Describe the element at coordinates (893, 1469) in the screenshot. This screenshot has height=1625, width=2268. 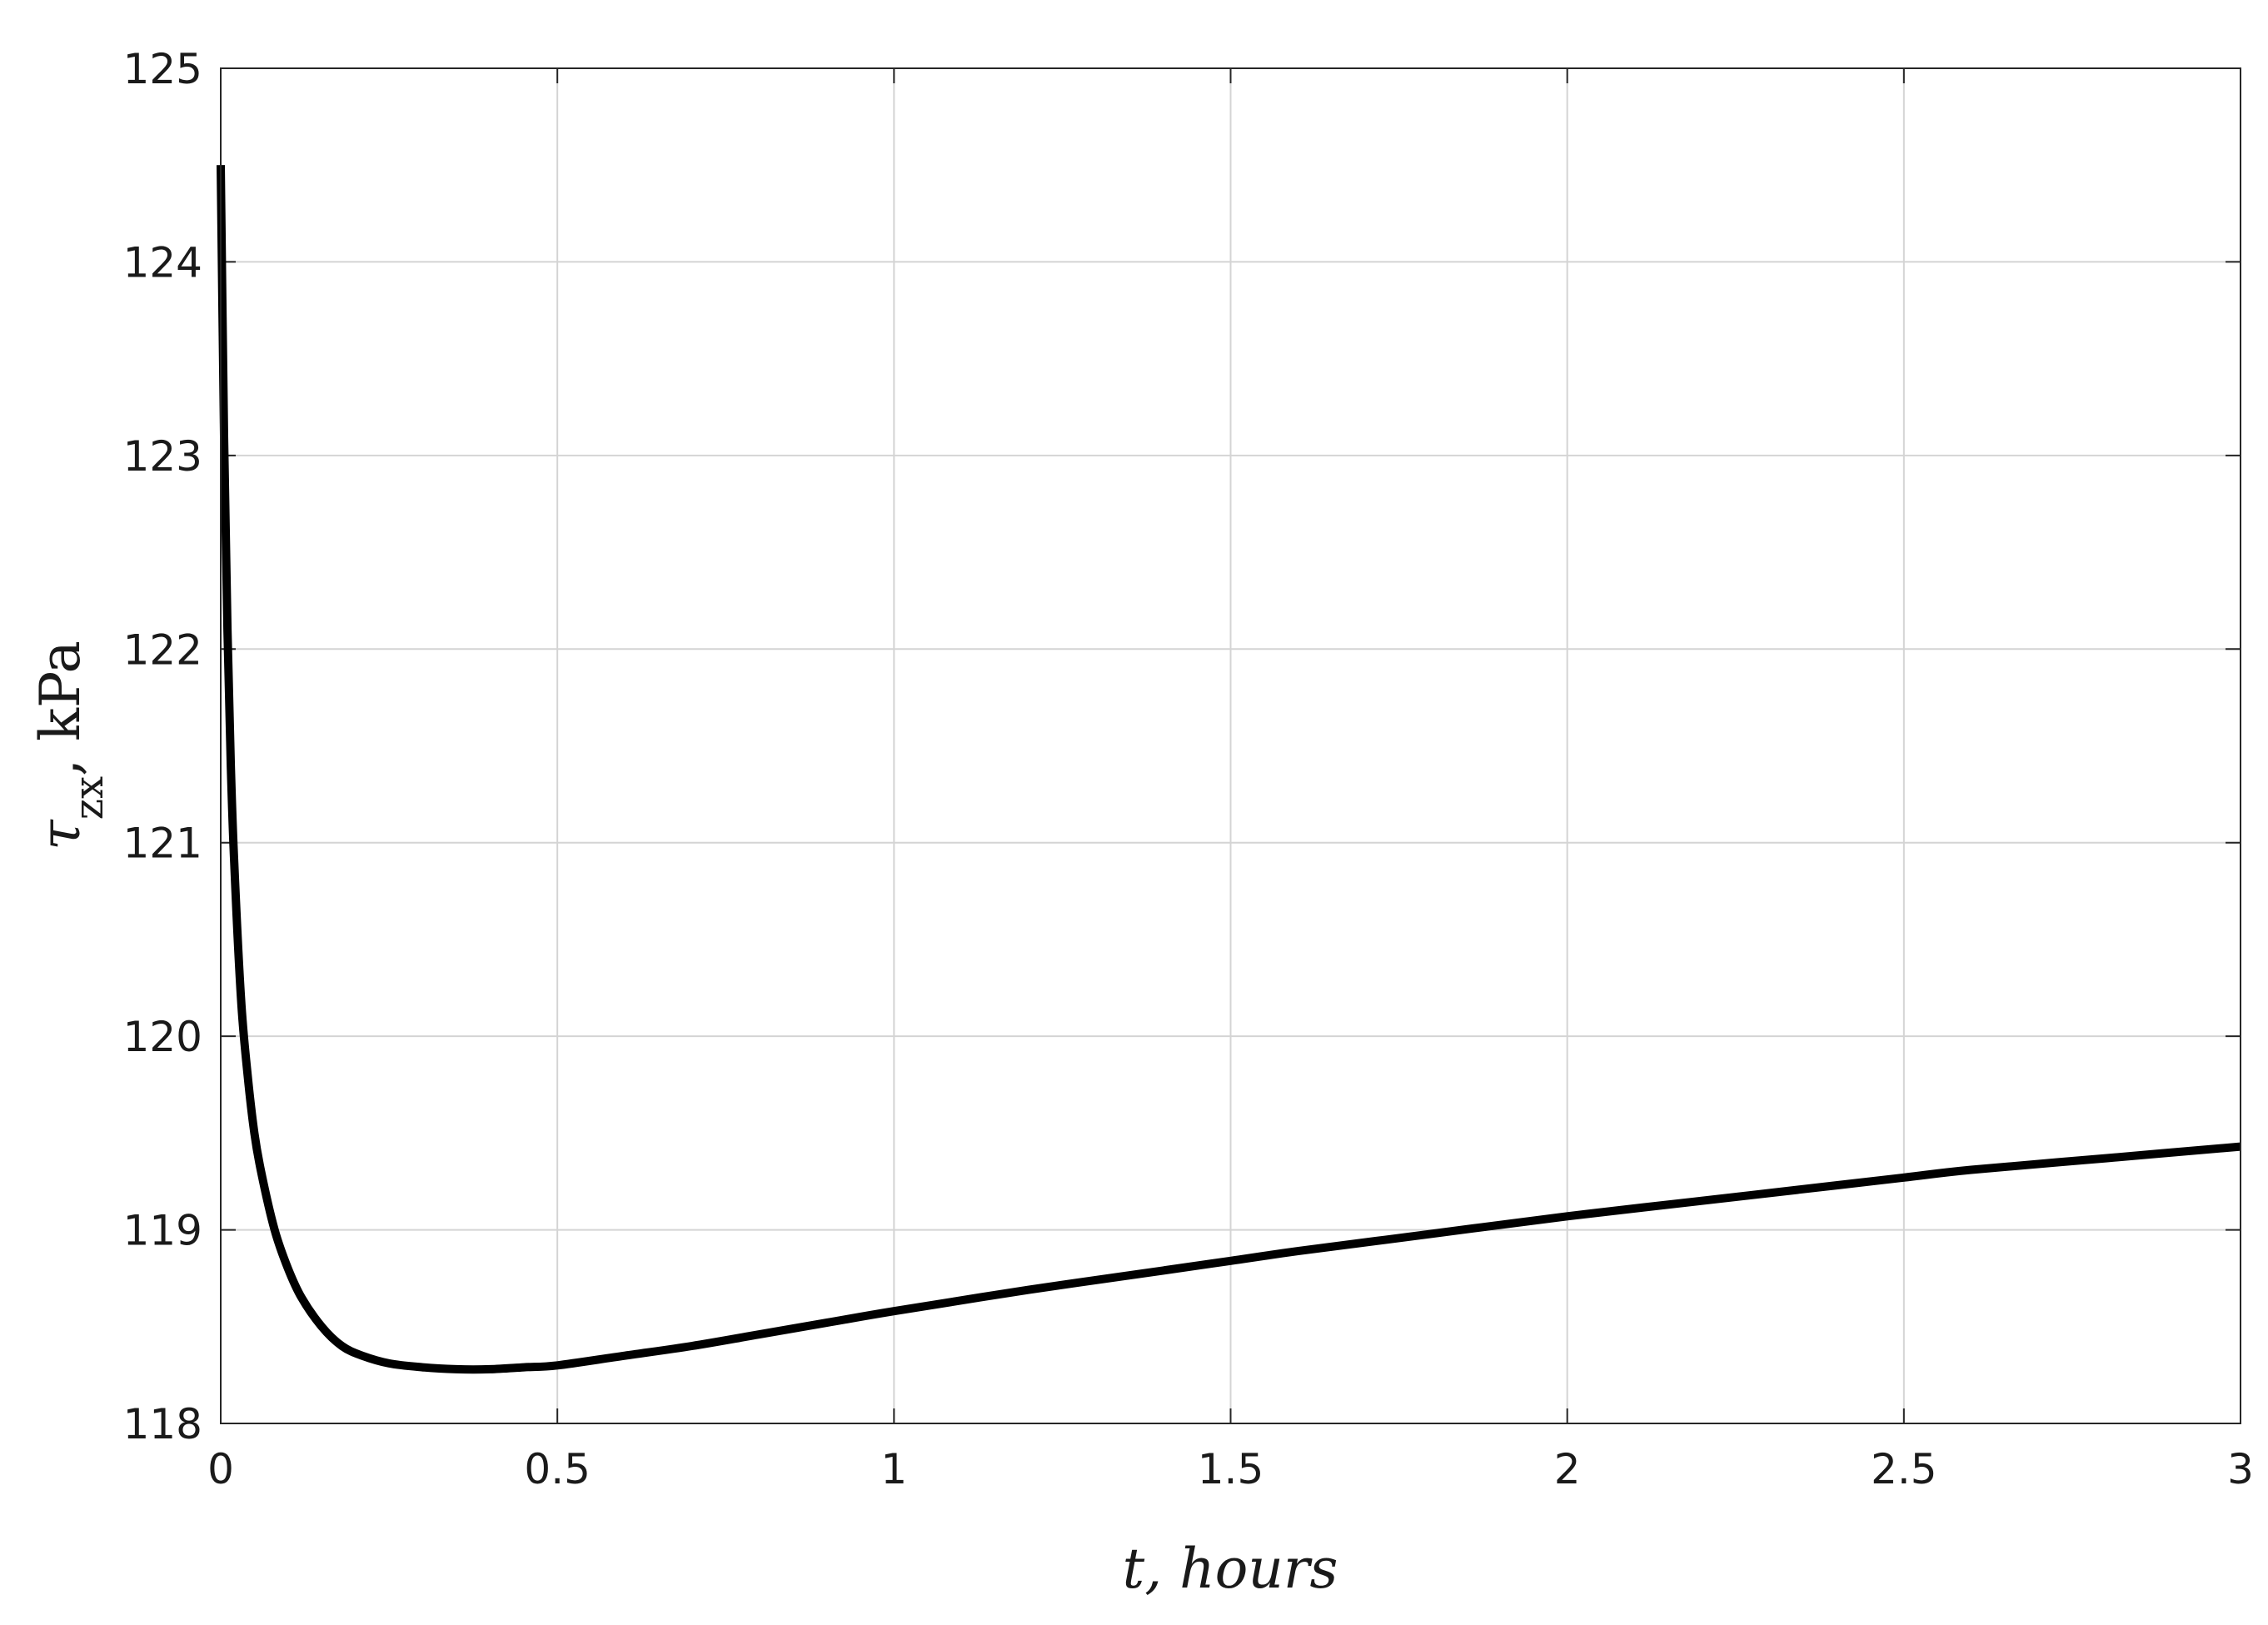
I see `x-tick-label: 1` at that location.